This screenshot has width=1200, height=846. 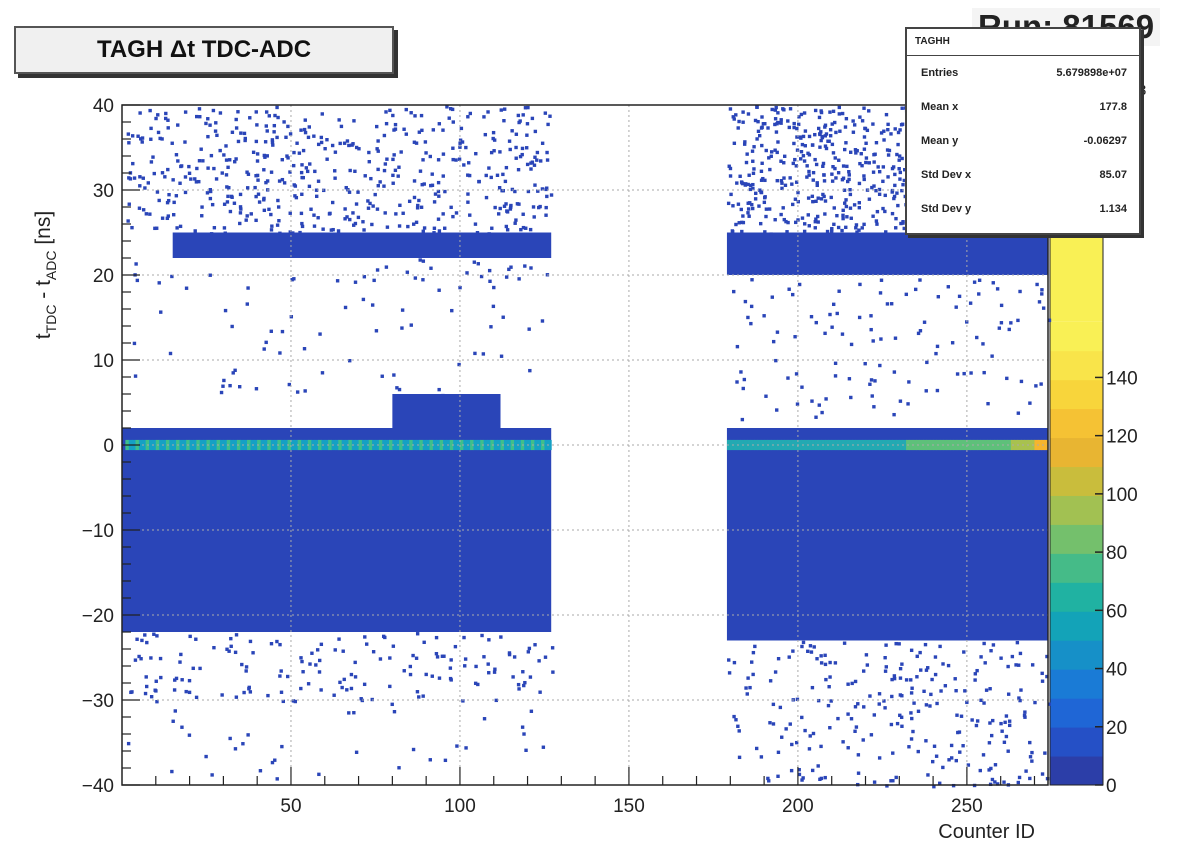 I want to click on y-tick-label: −30, so click(x=98, y=701).